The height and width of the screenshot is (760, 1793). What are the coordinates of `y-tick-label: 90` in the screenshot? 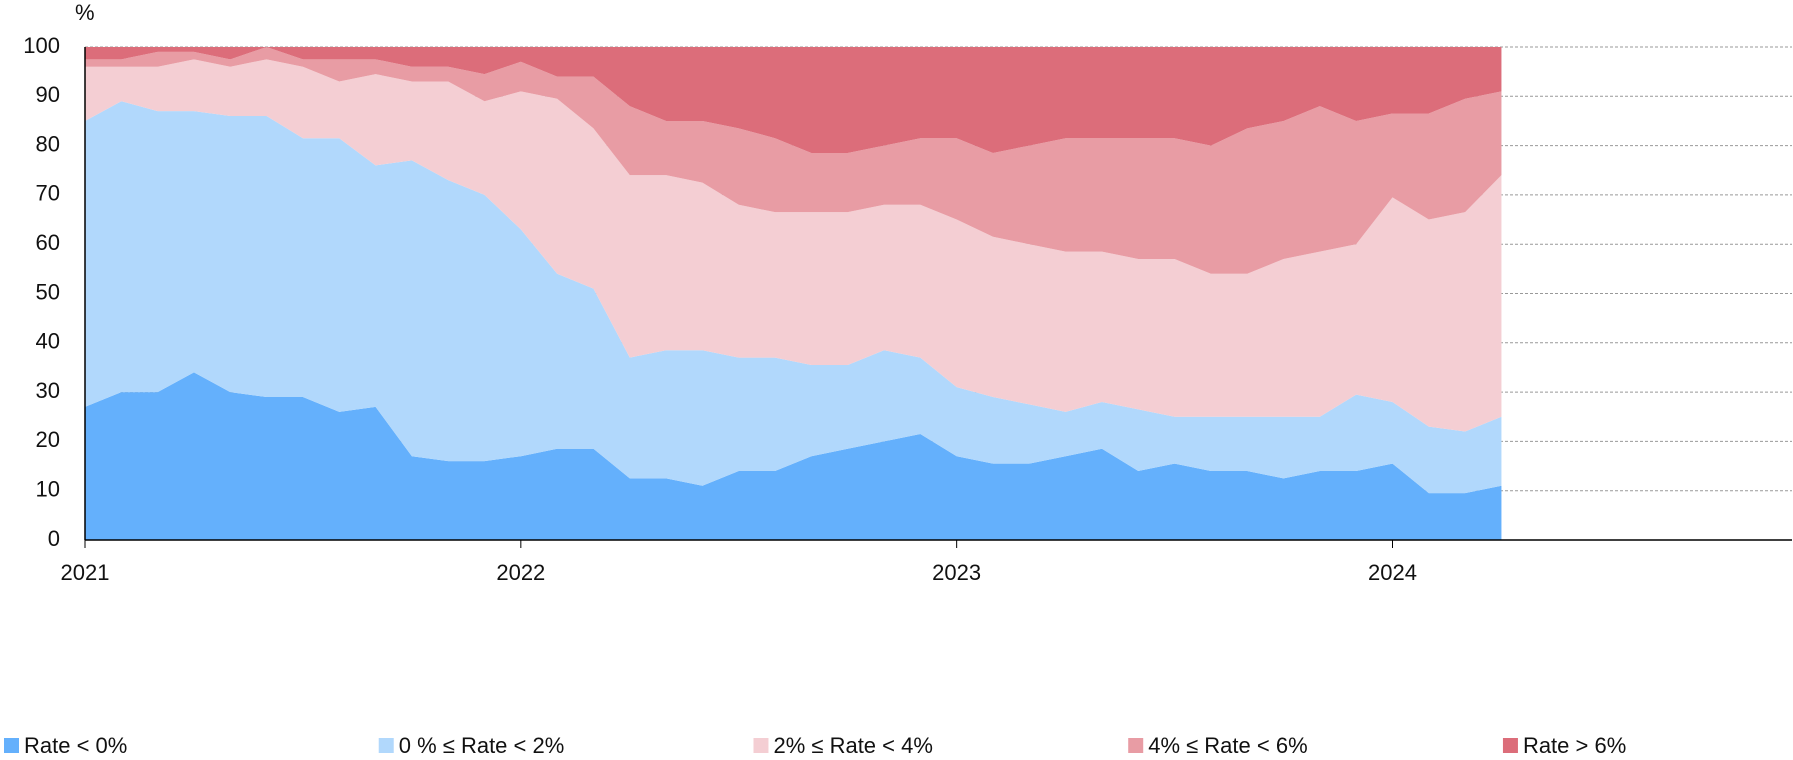 It's located at (48, 94).